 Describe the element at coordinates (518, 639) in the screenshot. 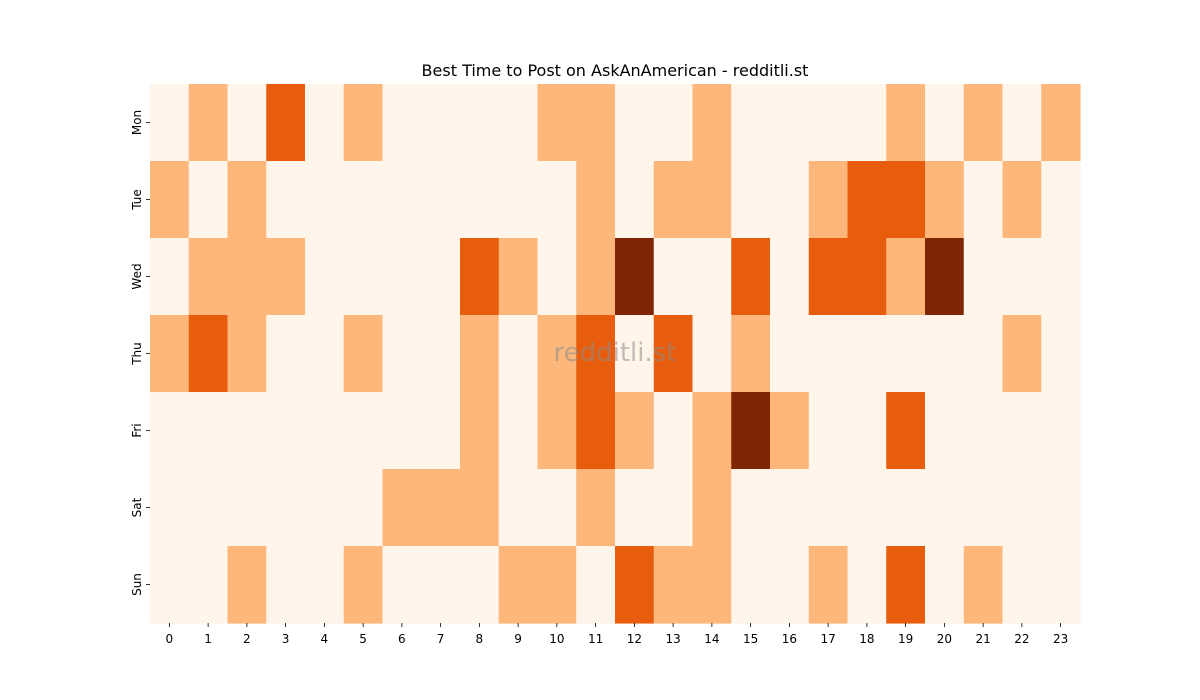

I see `x-tick-label: 9` at that location.